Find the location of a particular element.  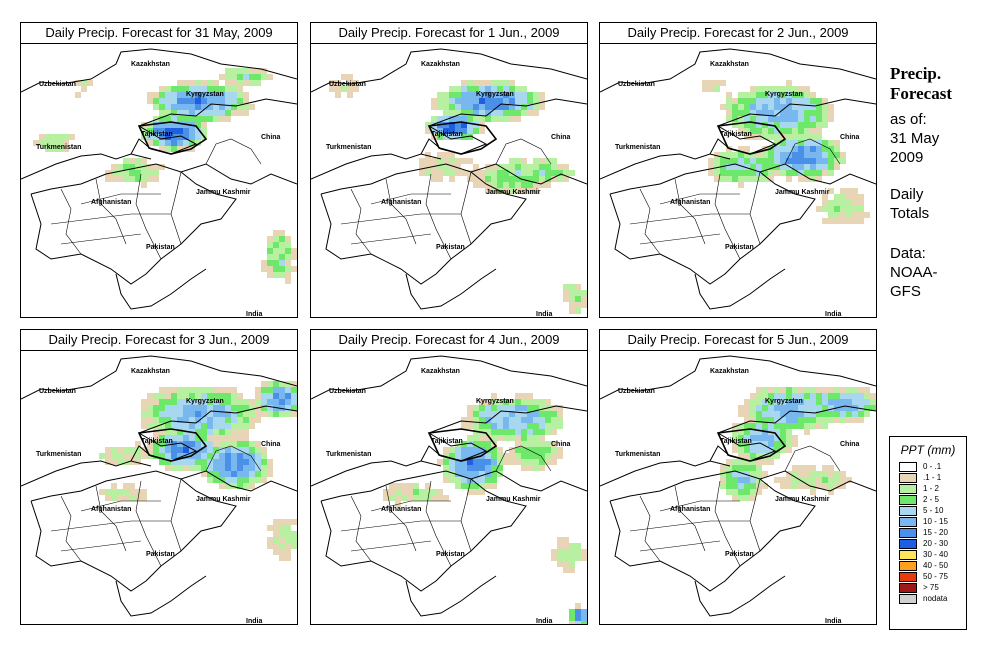

legend-item: 15 - 20 is located at coordinates (928, 532).